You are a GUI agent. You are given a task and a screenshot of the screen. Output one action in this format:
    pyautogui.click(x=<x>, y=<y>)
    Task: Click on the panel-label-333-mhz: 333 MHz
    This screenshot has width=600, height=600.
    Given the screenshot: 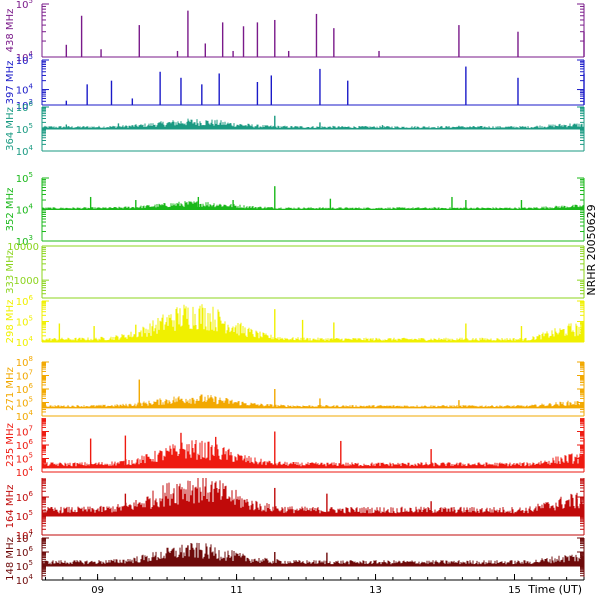 What is the action you would take?
    pyautogui.click(x=10, y=272)
    